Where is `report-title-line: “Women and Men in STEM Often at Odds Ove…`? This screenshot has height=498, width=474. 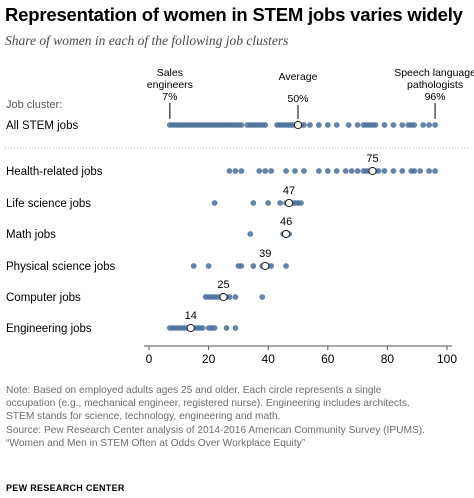
report-title-line: “Women and Men in STEM Often at Odds Ove… is located at coordinates (156, 443).